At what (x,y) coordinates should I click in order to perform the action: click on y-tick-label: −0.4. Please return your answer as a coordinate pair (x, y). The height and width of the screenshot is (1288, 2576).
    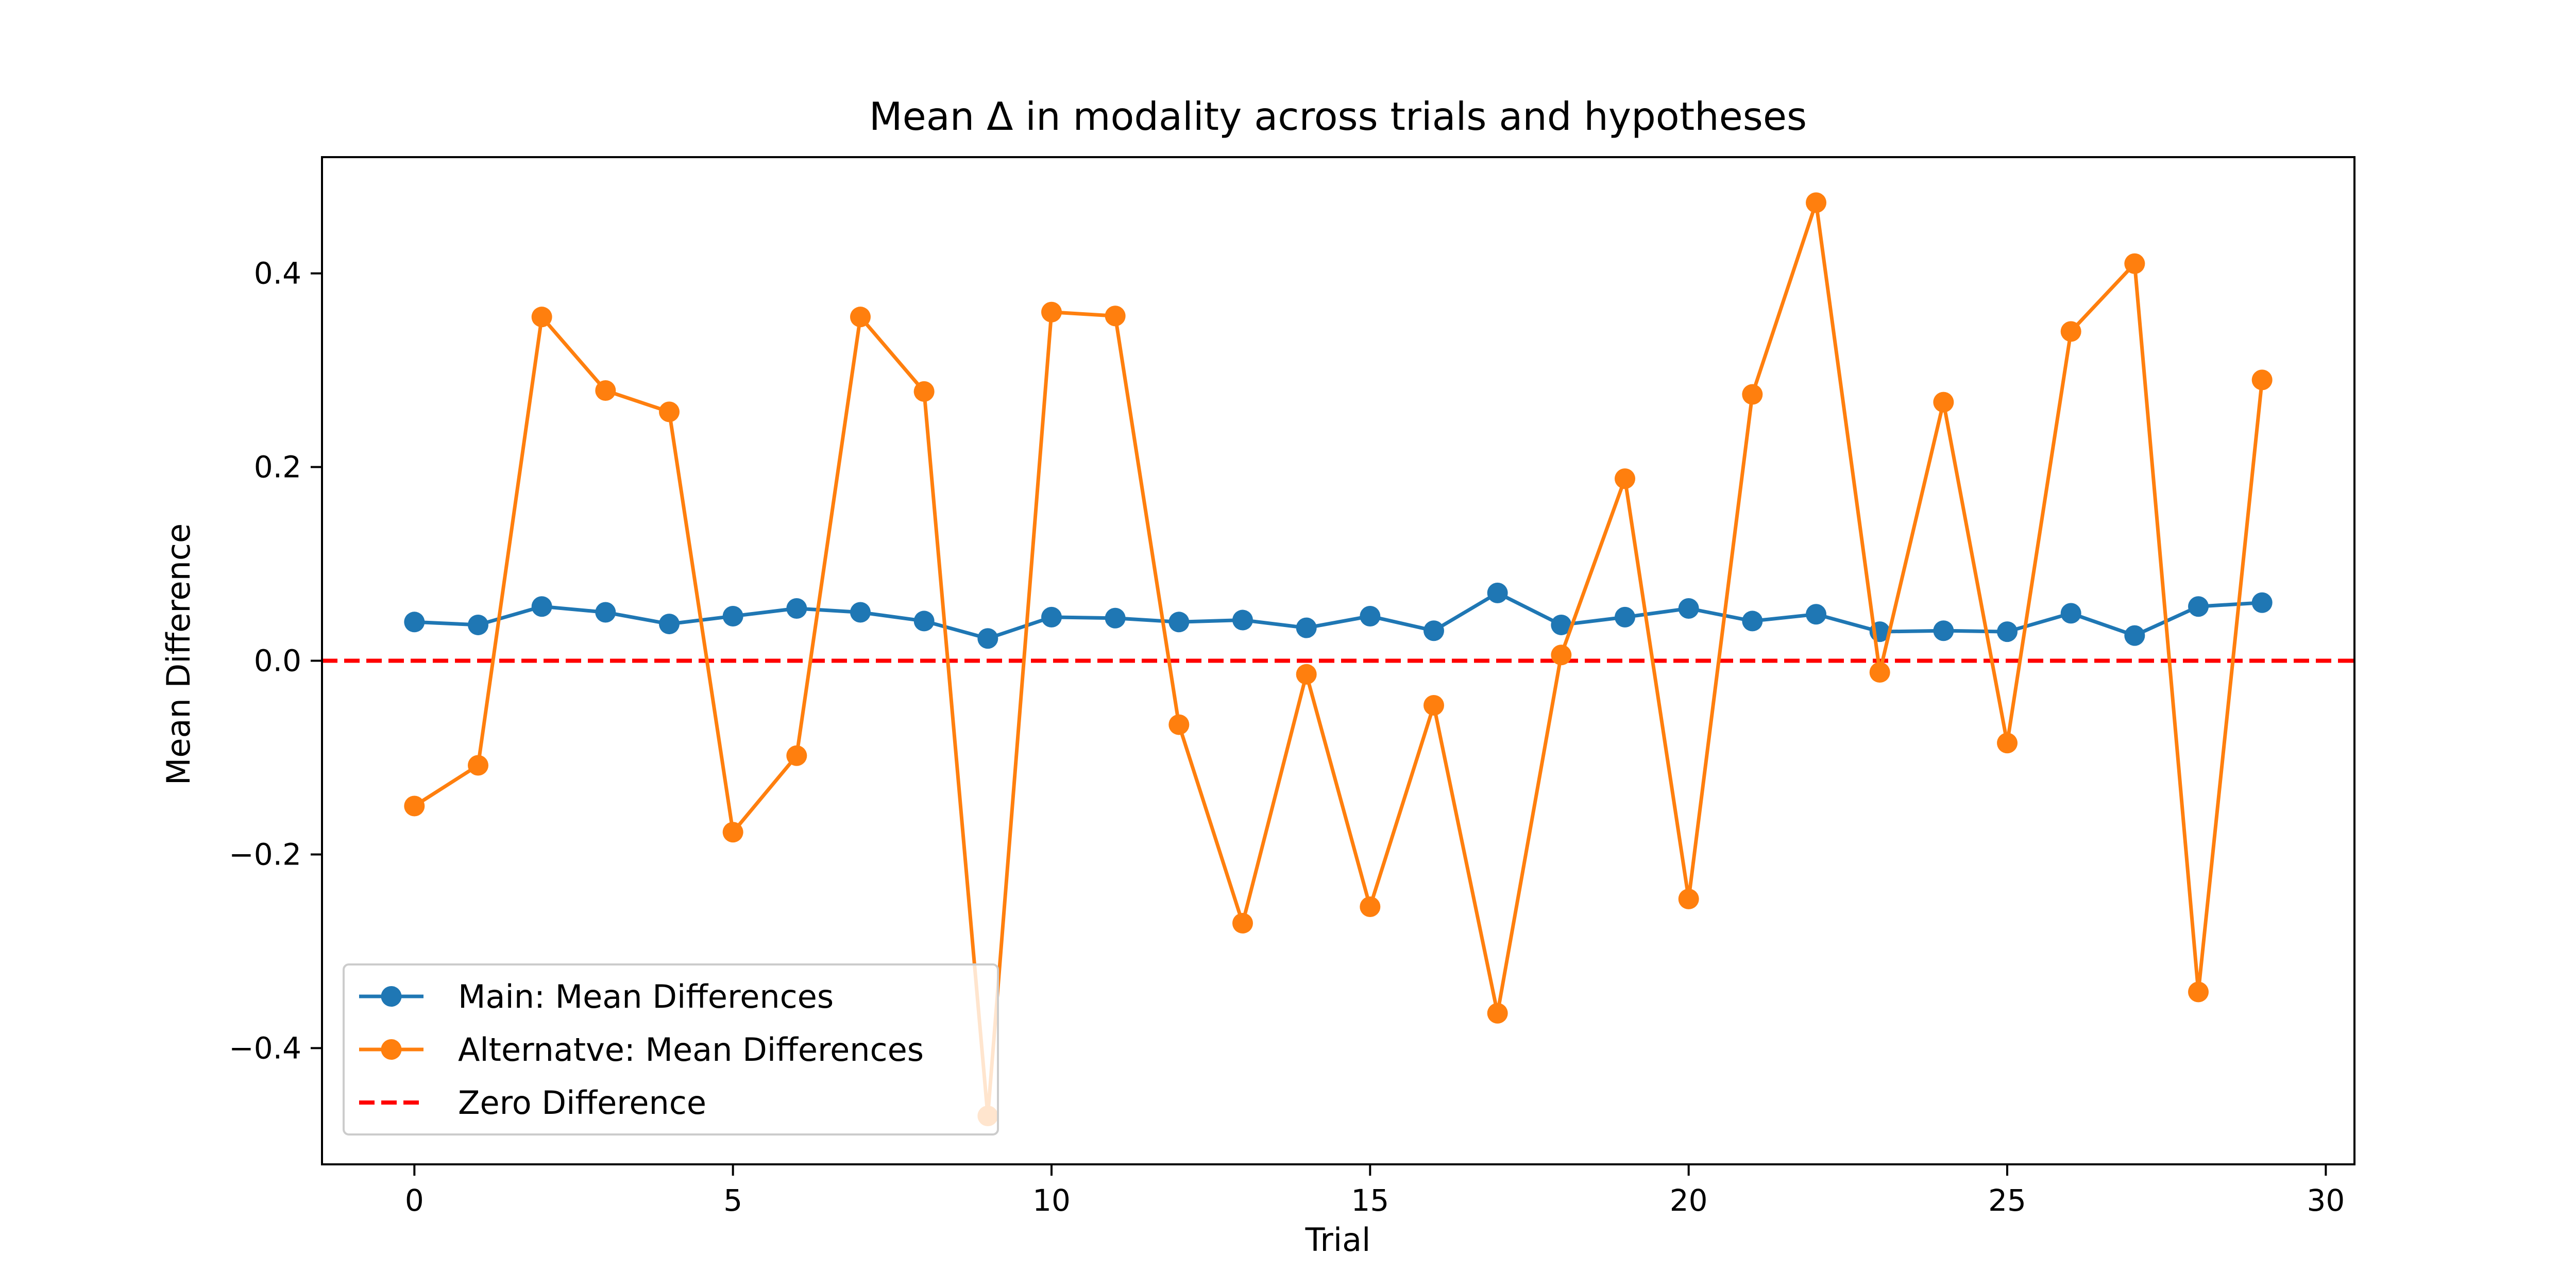
    Looking at the image, I should click on (265, 1047).